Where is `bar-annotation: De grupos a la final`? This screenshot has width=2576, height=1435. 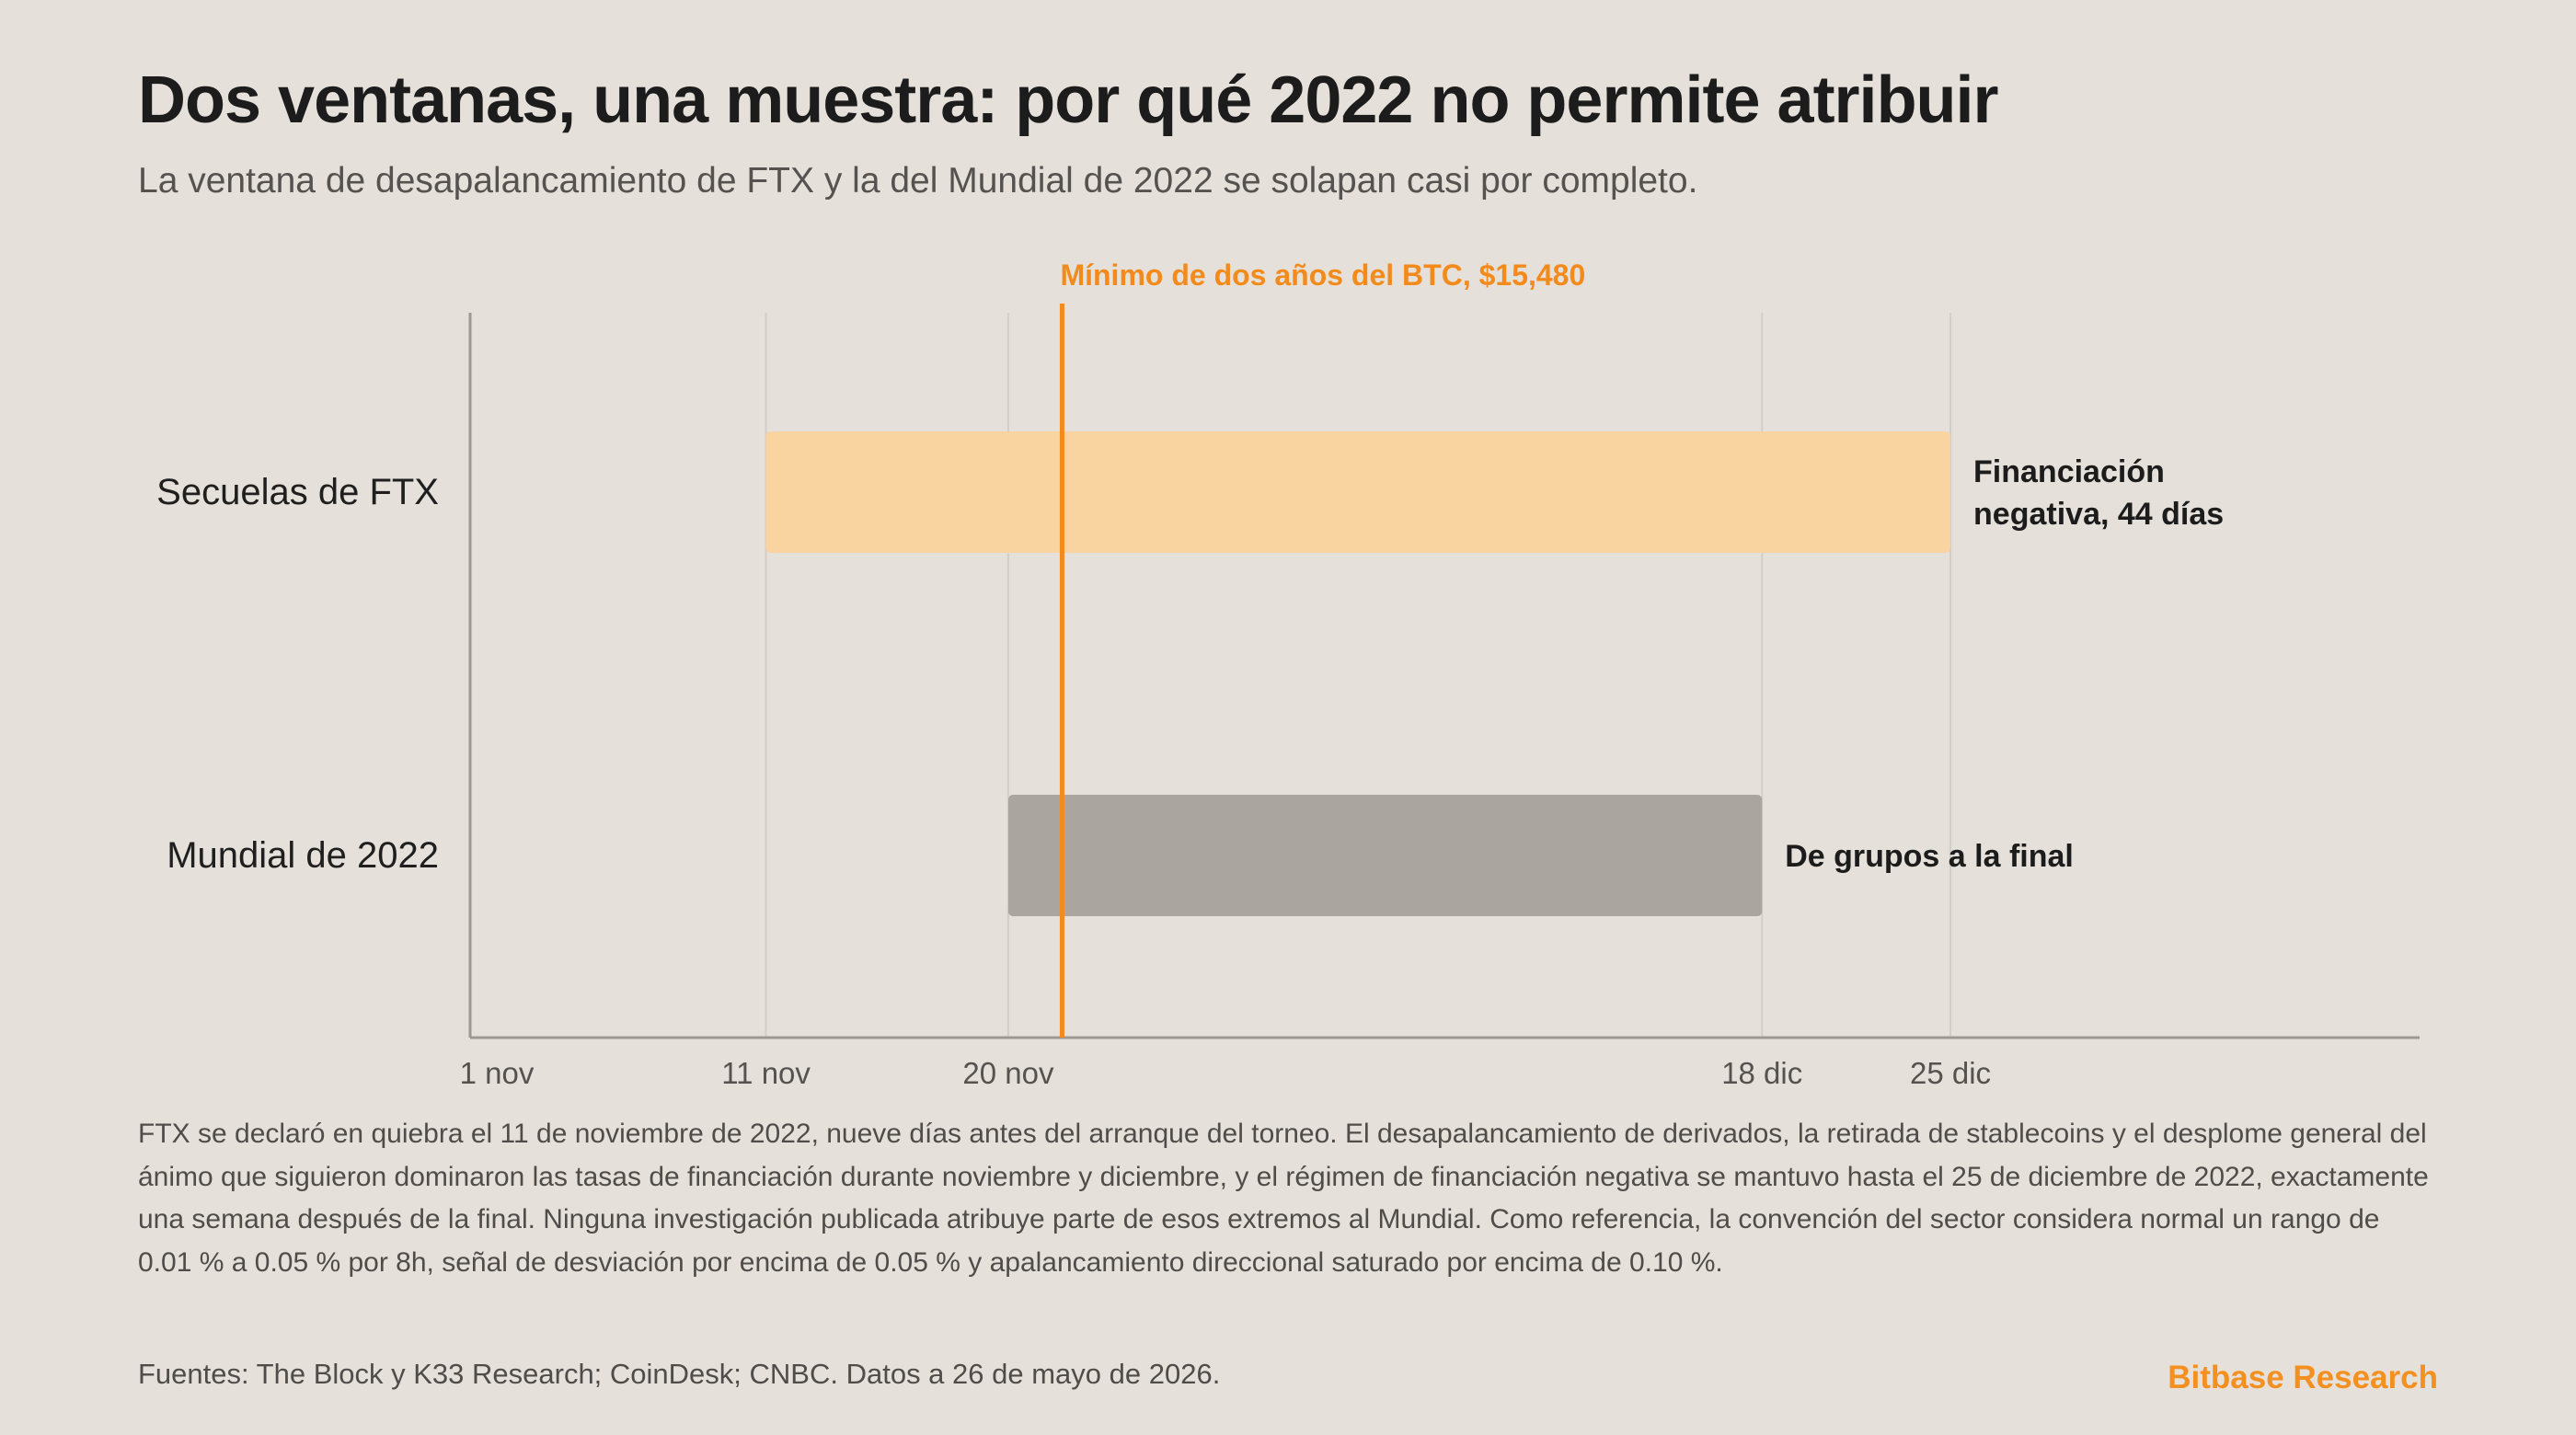
bar-annotation: De grupos a la final is located at coordinates (1929, 856).